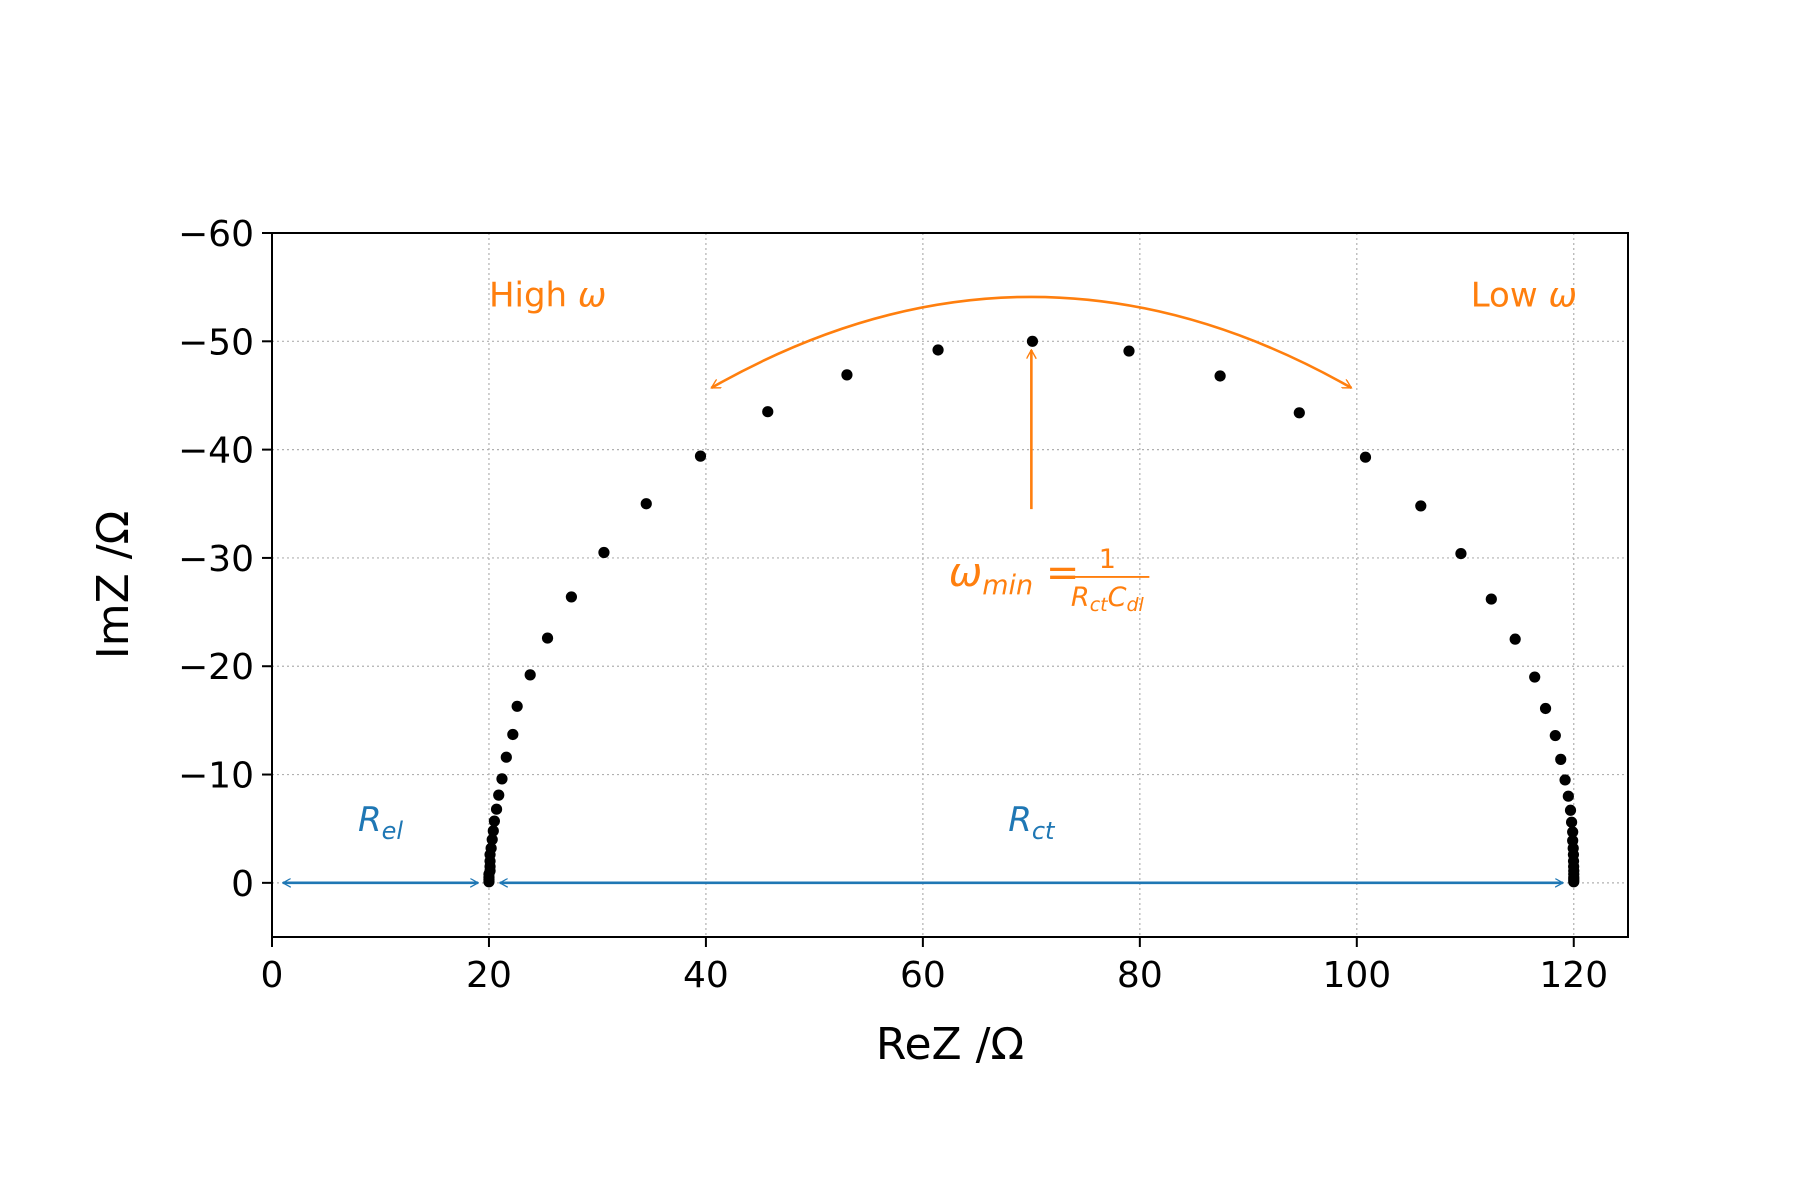 The image size is (1800, 1200). I want to click on x-tick-label: 100, so click(1356, 975).